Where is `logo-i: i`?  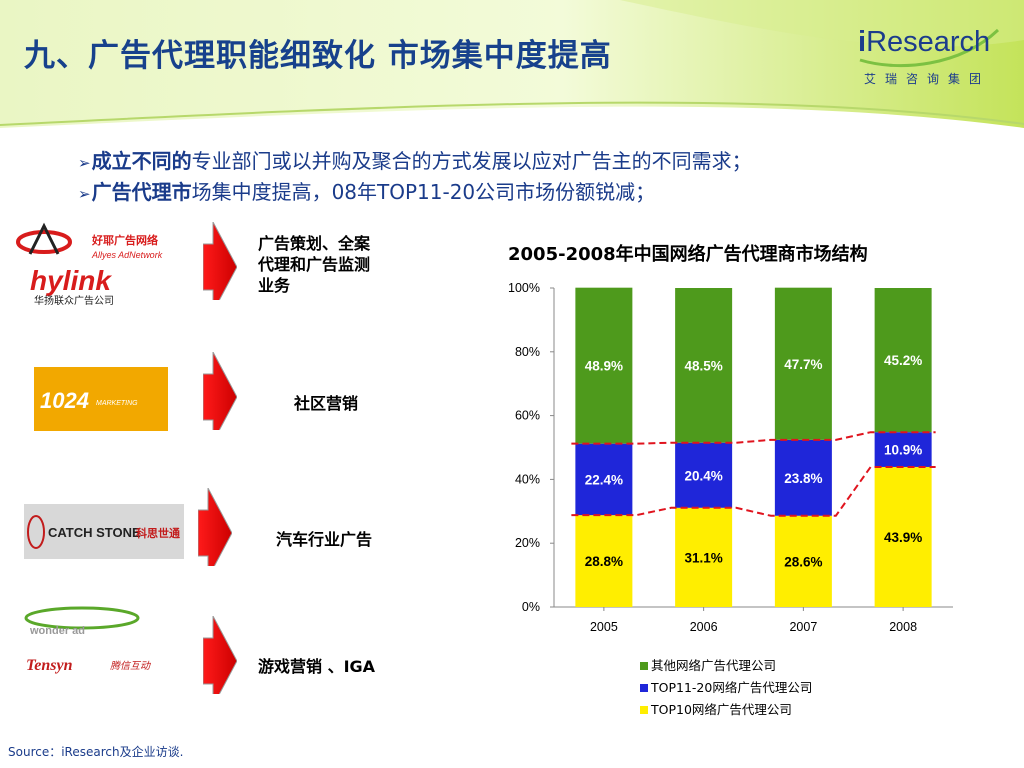 logo-i: i is located at coordinates (862, 42).